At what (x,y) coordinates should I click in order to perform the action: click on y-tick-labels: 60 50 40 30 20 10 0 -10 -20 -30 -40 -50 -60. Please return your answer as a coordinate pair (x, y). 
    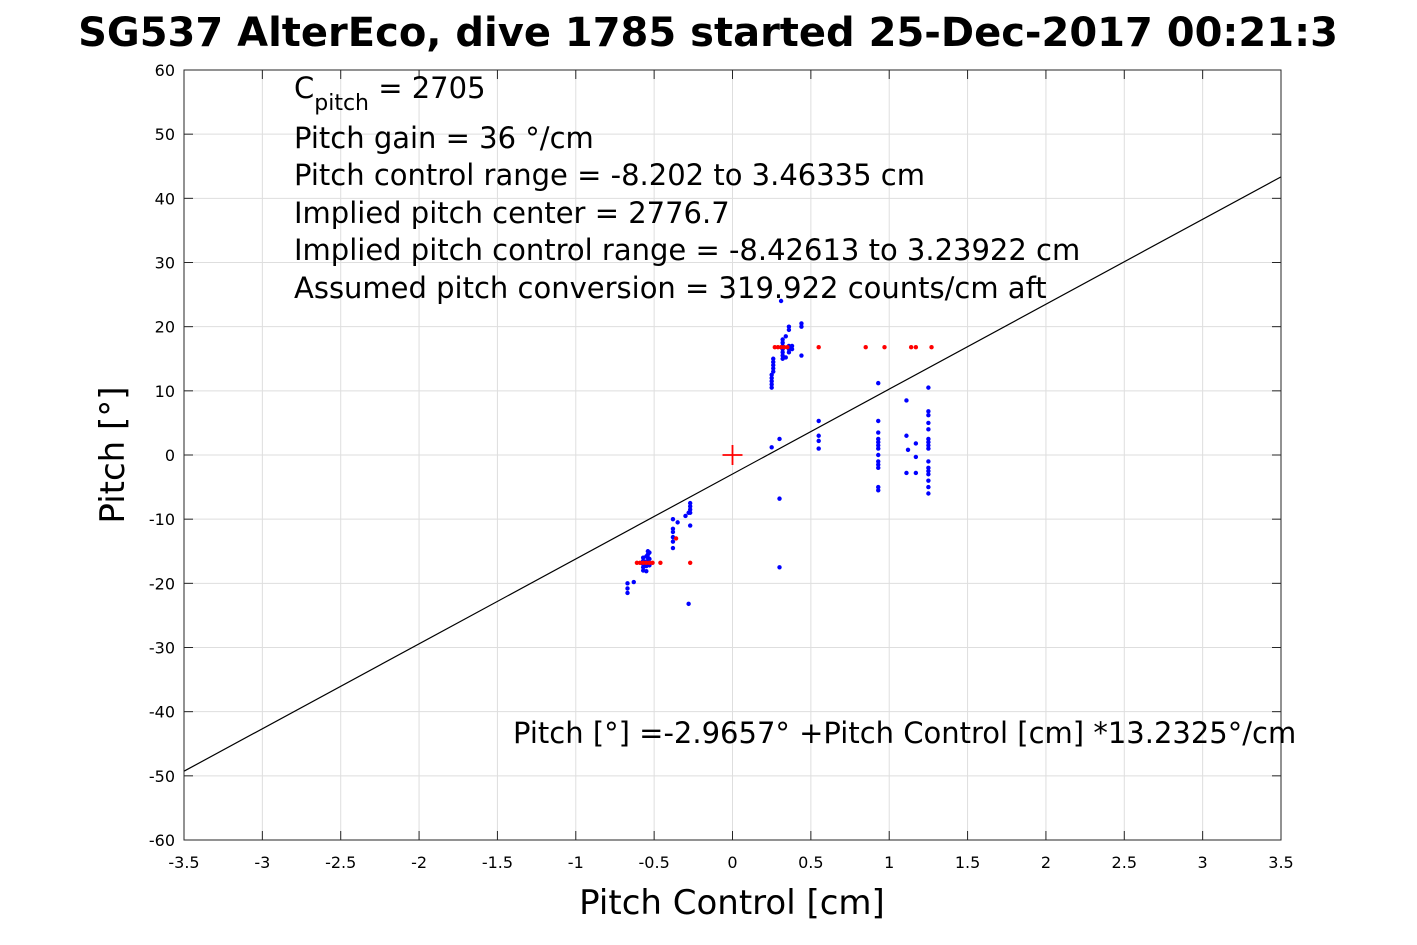
    Looking at the image, I should click on (162, 455).